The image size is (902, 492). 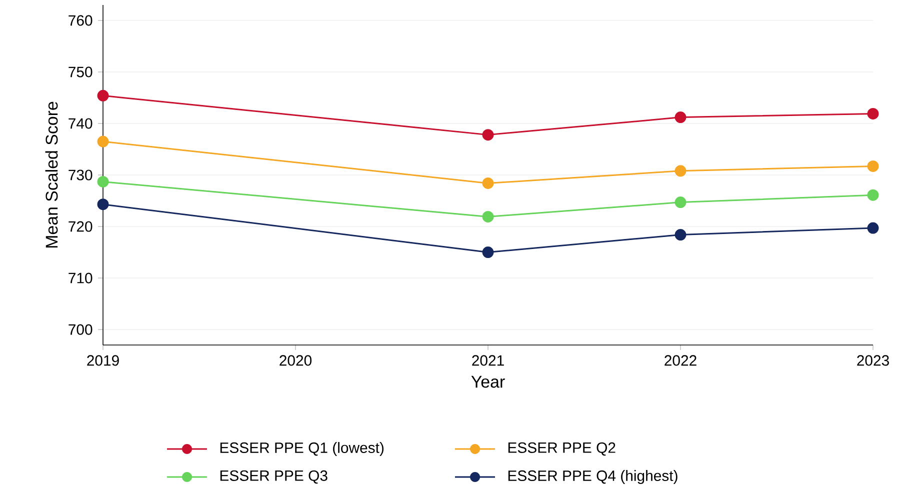 I want to click on x-tick-label: 2022, so click(x=680, y=360).